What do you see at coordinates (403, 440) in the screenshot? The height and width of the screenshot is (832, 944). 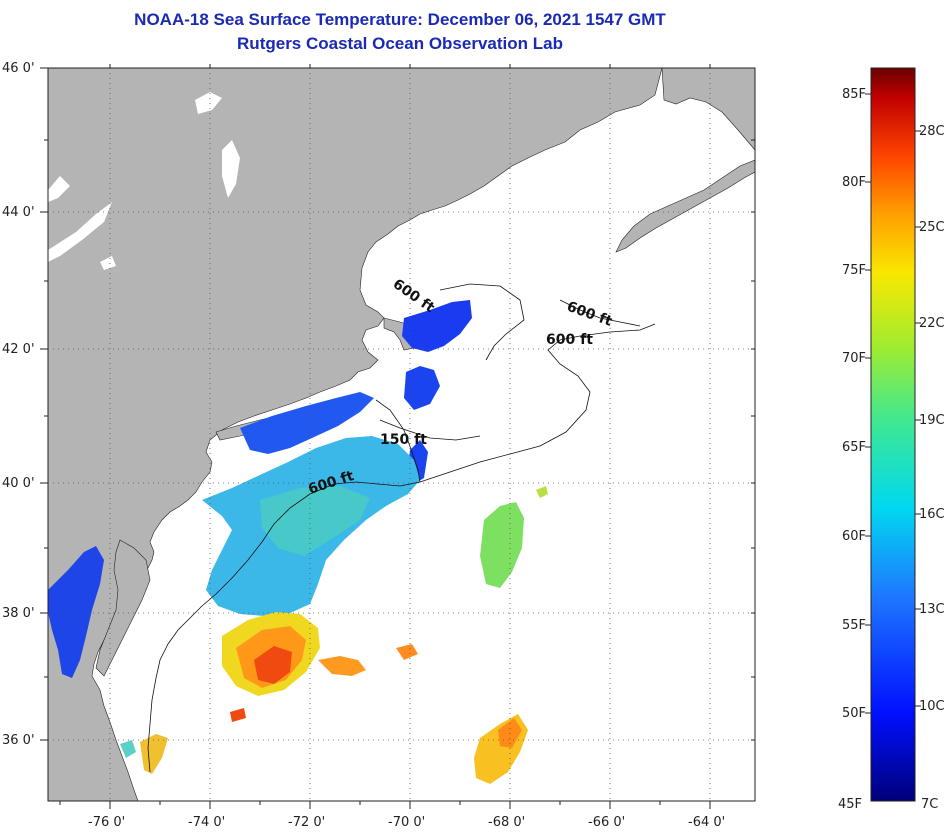 I see `depth-label-150: 150 ft` at bounding box center [403, 440].